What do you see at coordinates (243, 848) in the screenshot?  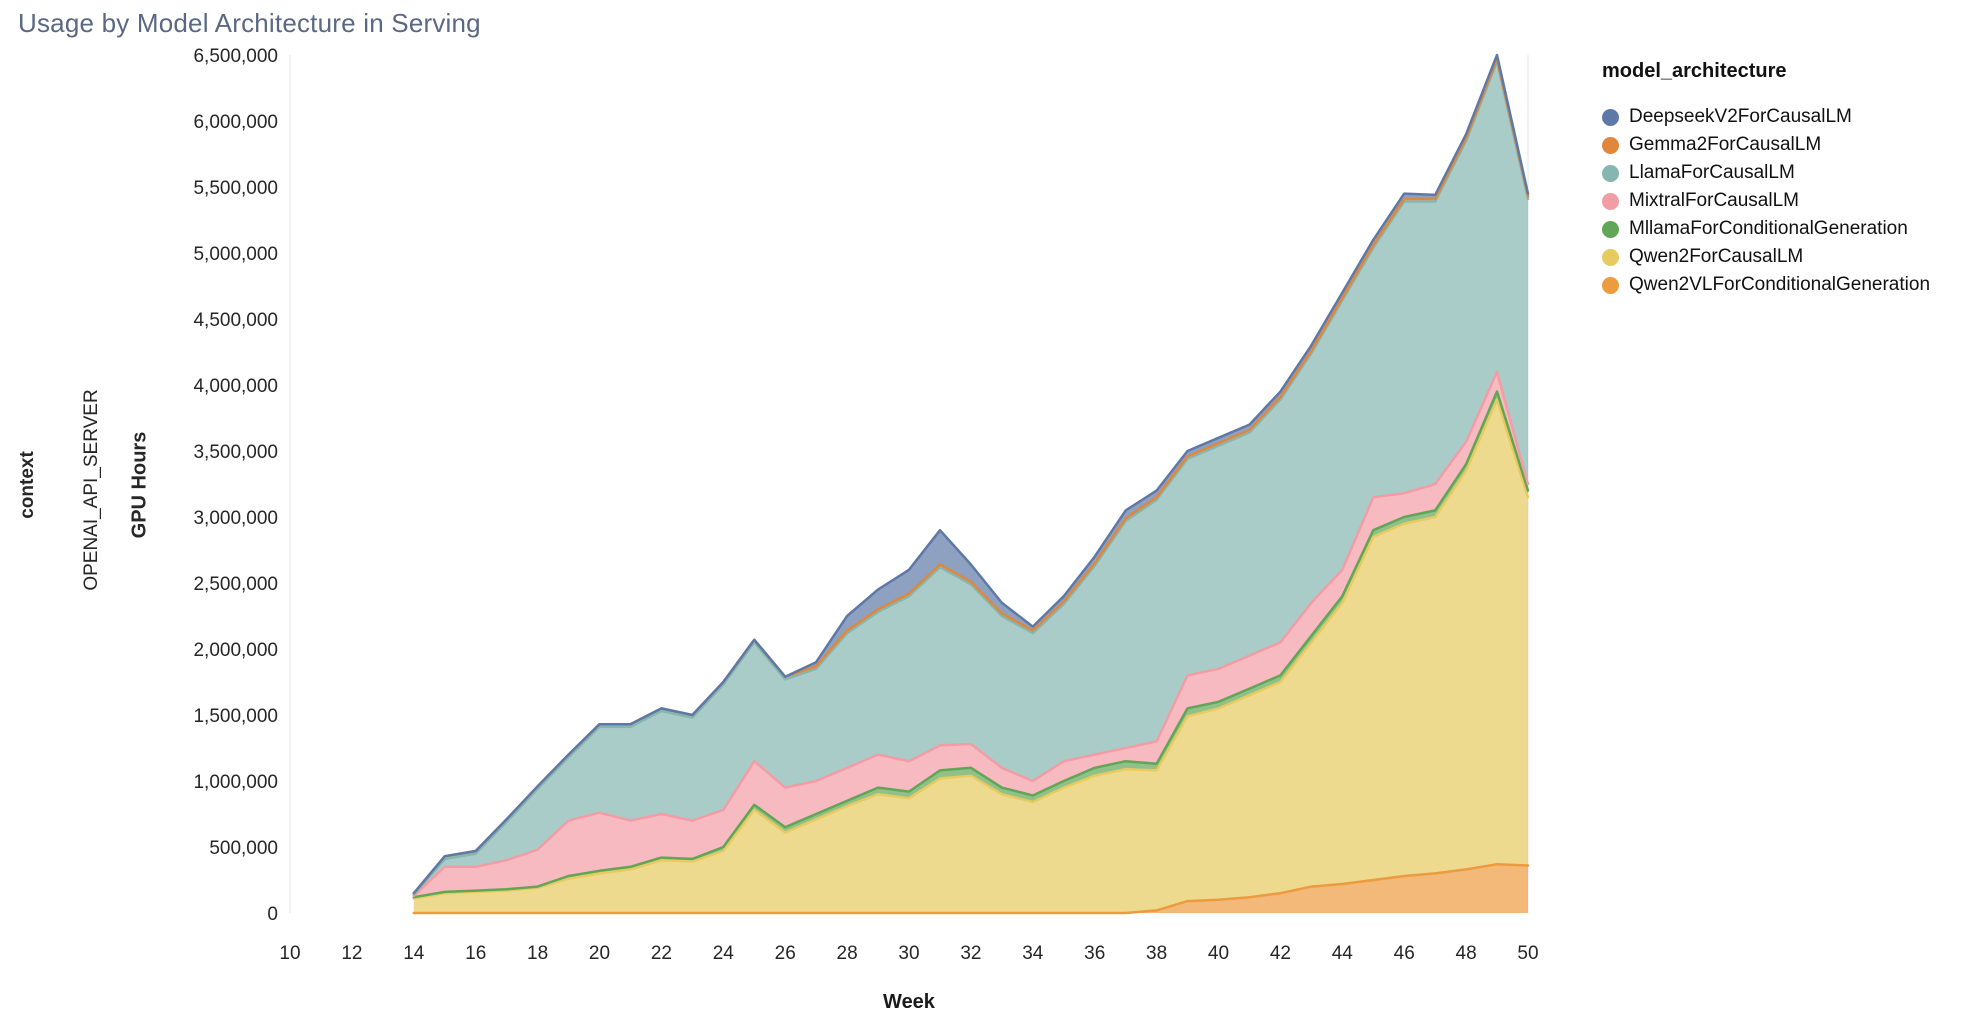 I see `y-tick-label: 500,000` at bounding box center [243, 848].